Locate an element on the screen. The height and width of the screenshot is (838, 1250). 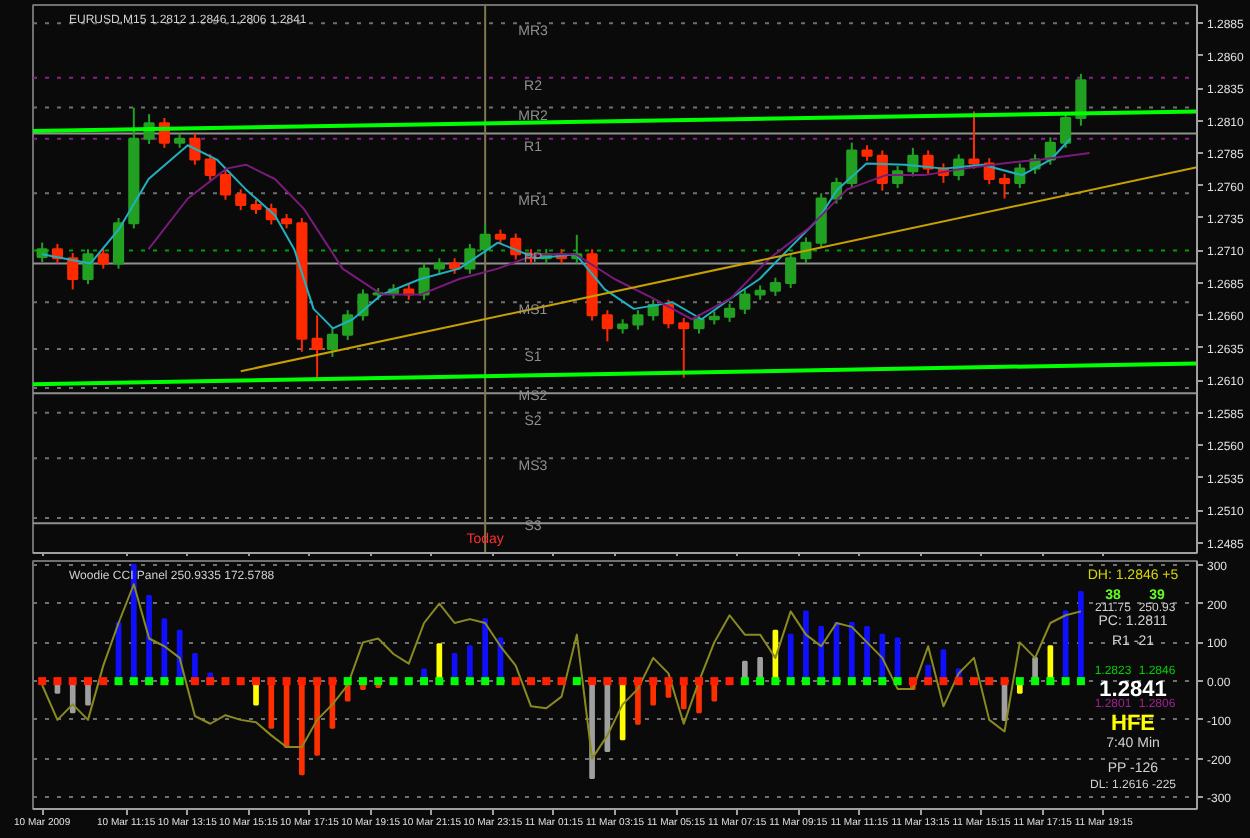
annotation: HFE is located at coordinates (1133, 723).